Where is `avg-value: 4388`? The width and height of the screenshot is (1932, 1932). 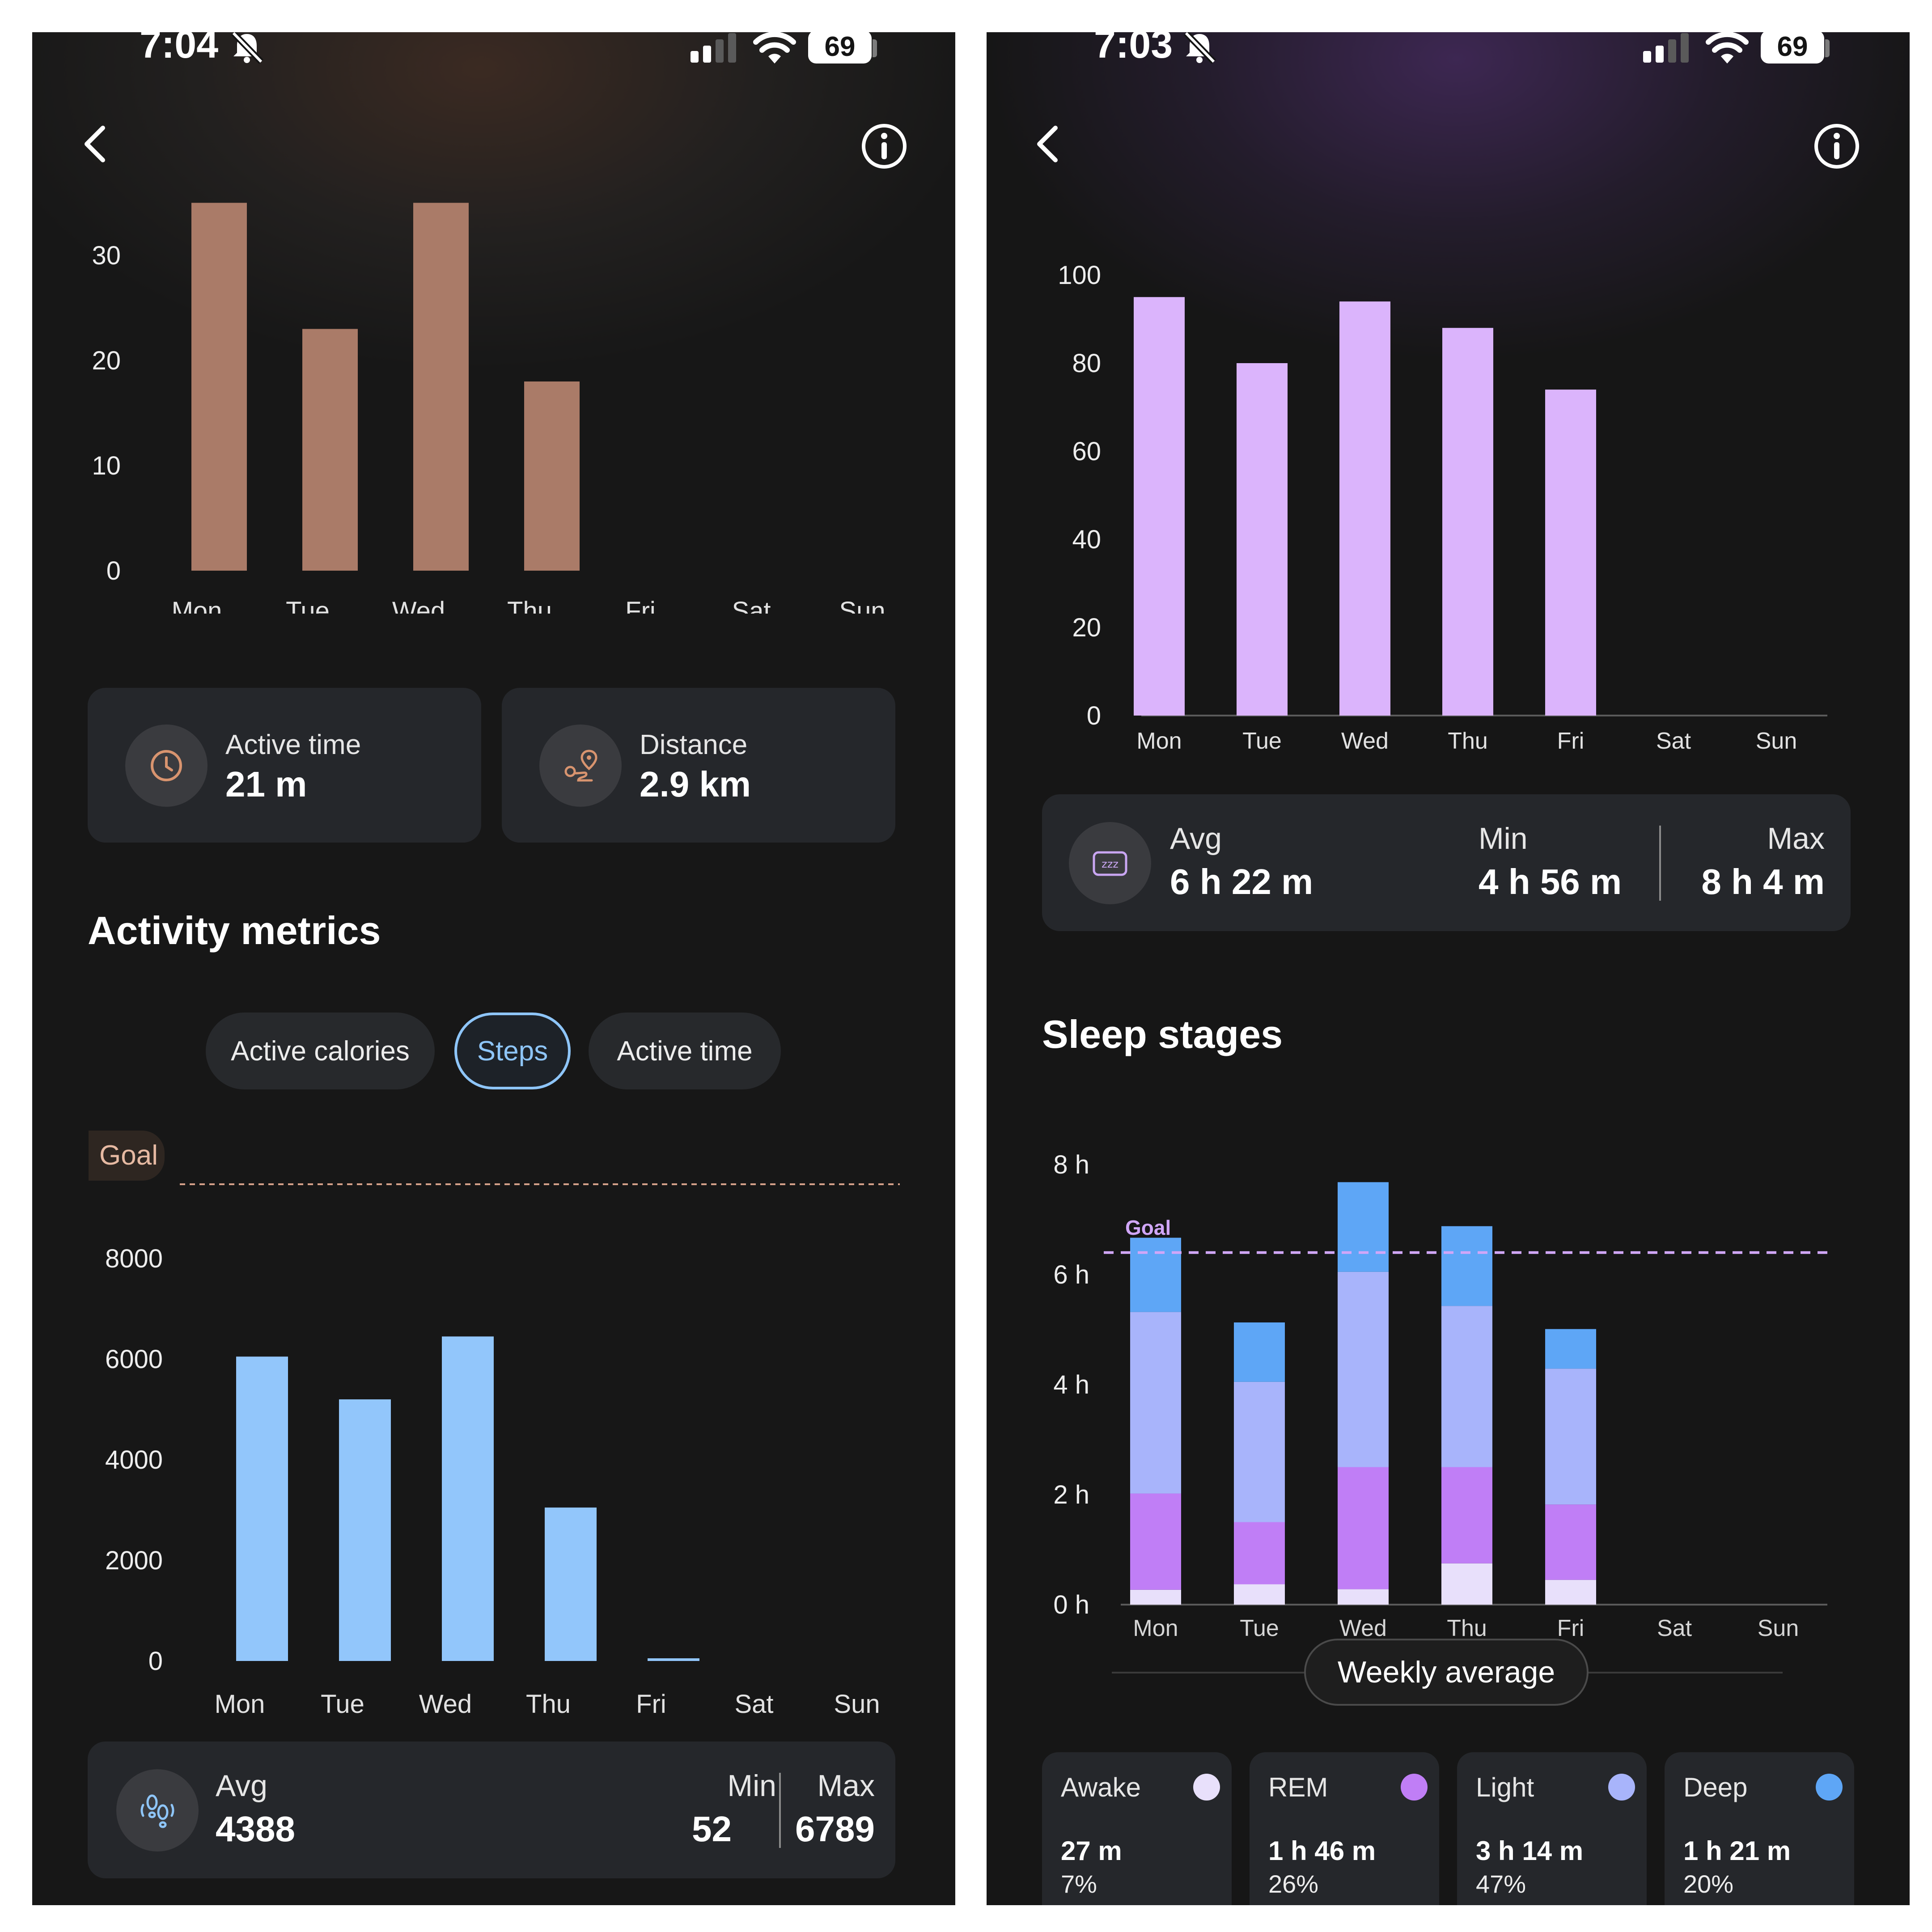
avg-value: 4388 is located at coordinates (255, 1829).